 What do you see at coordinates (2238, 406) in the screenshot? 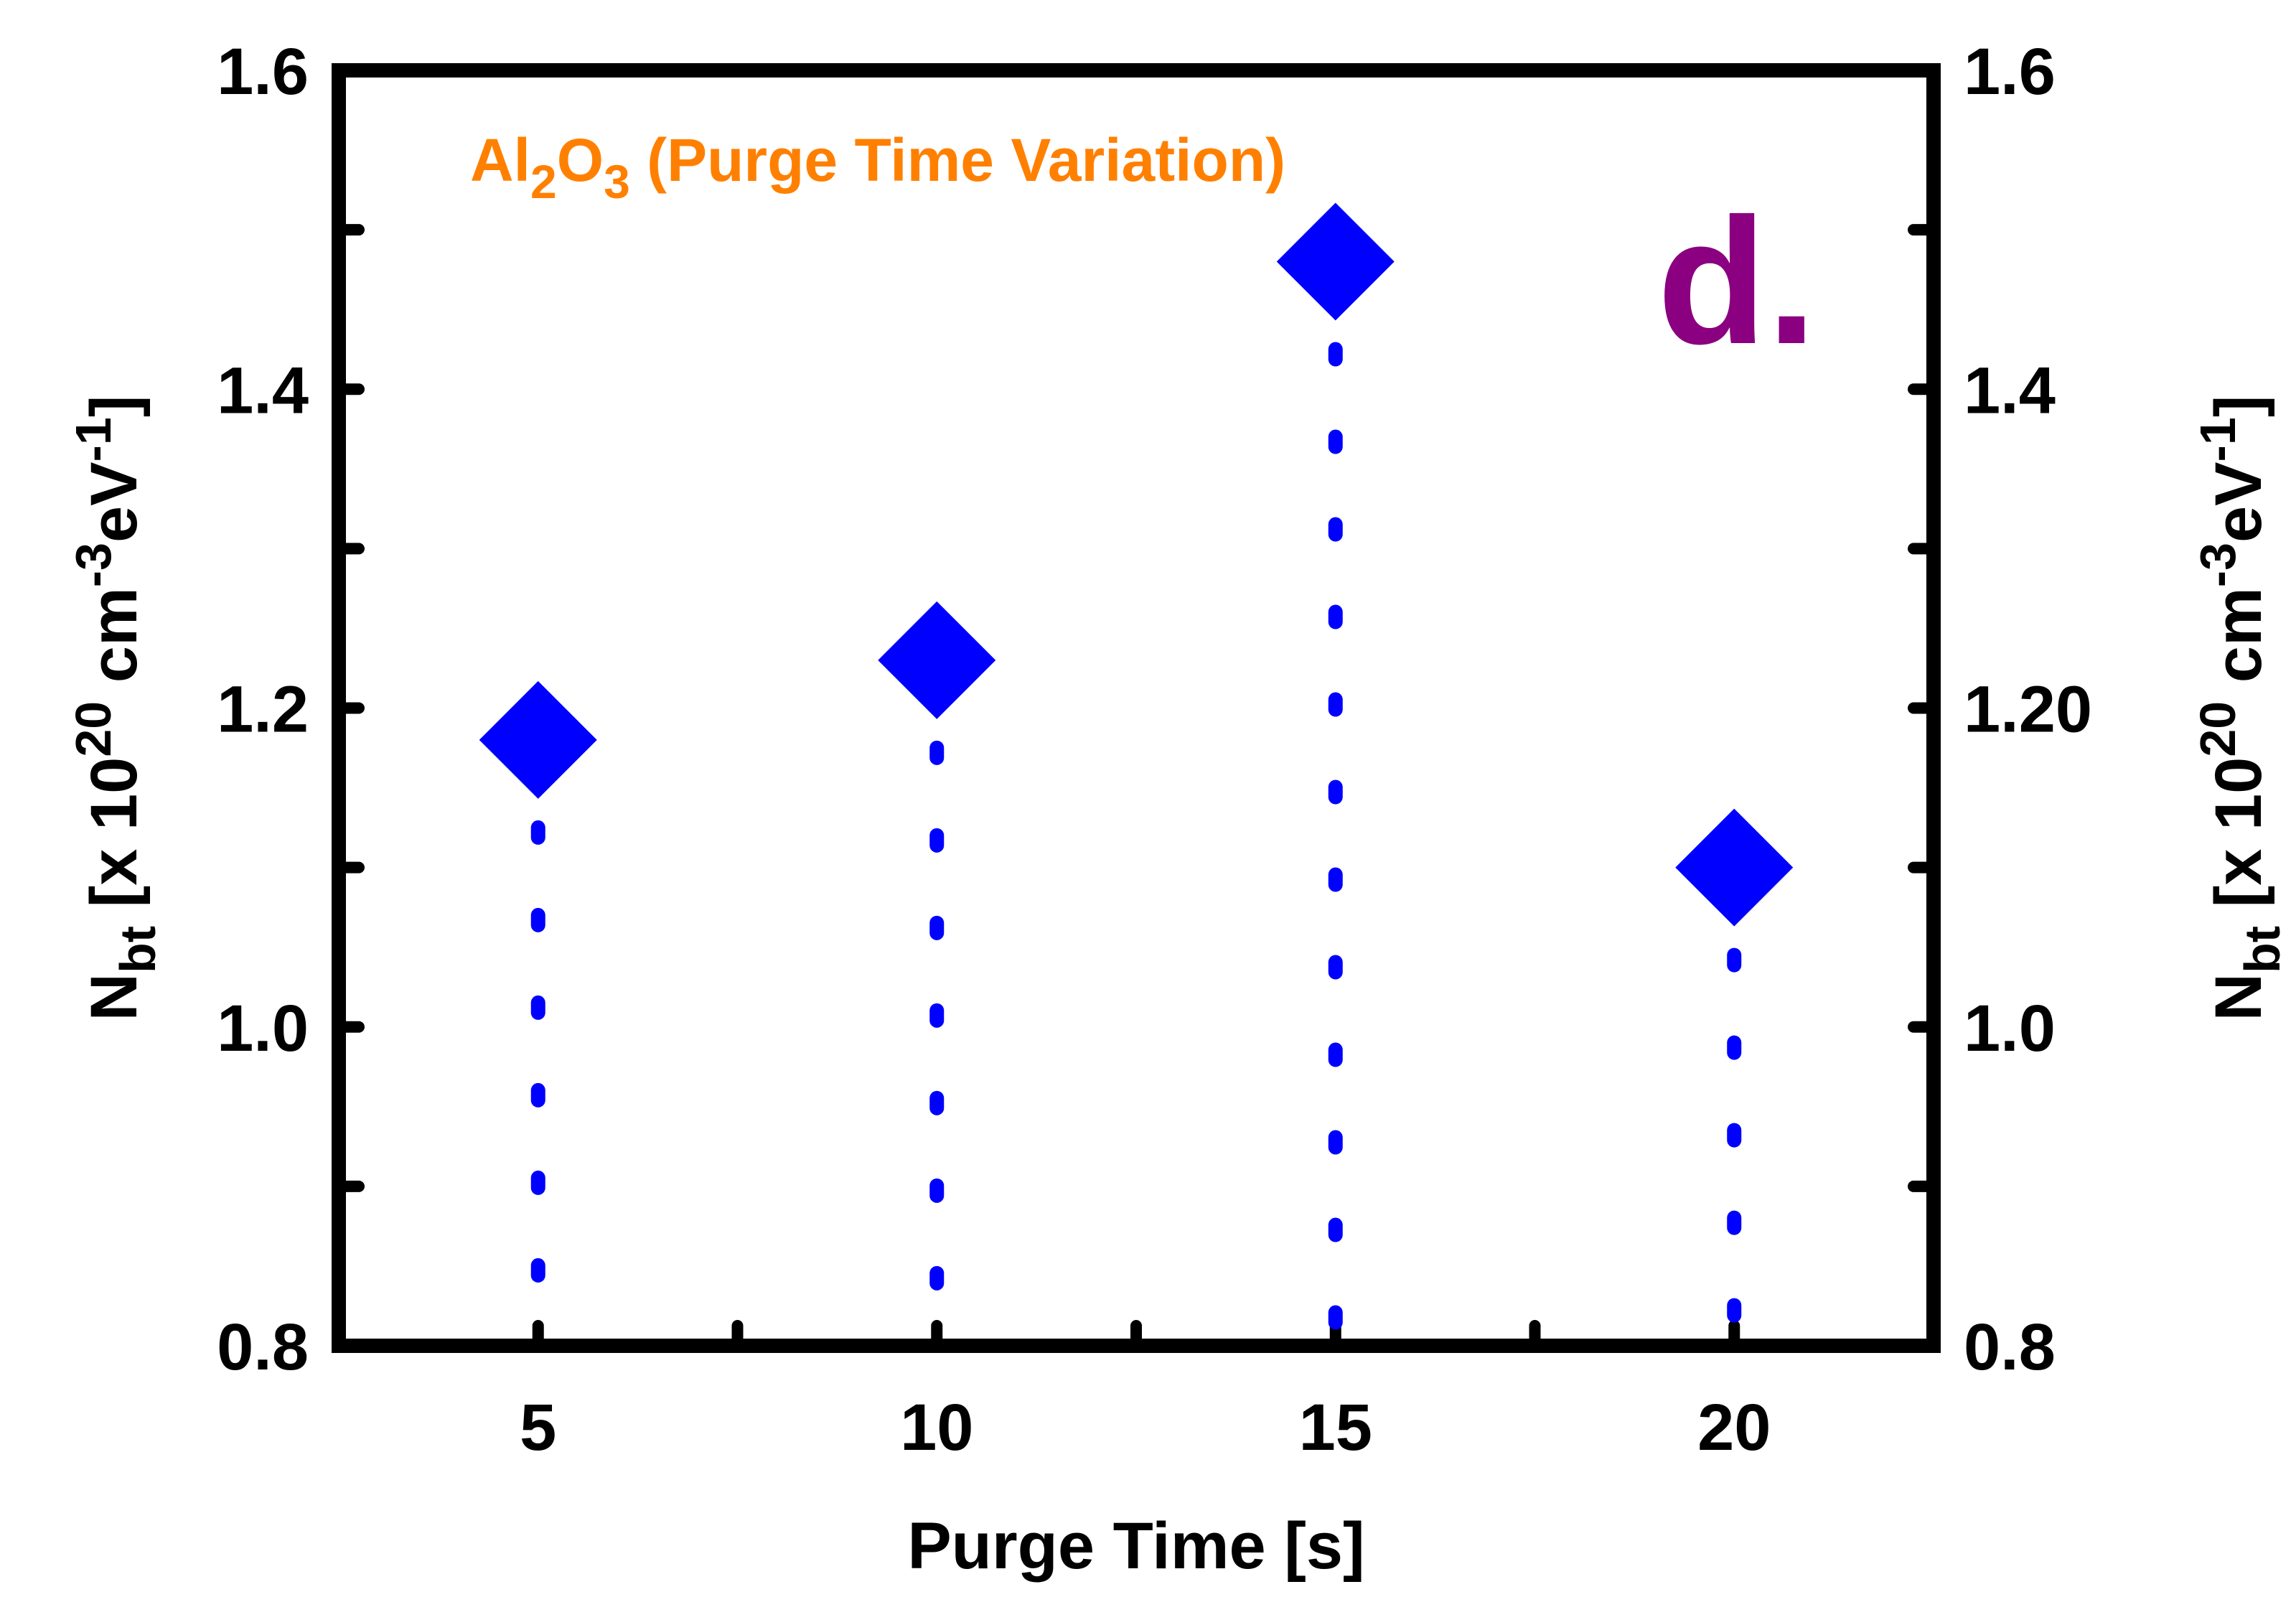
I see `y-axis-right-end: ]` at bounding box center [2238, 406].